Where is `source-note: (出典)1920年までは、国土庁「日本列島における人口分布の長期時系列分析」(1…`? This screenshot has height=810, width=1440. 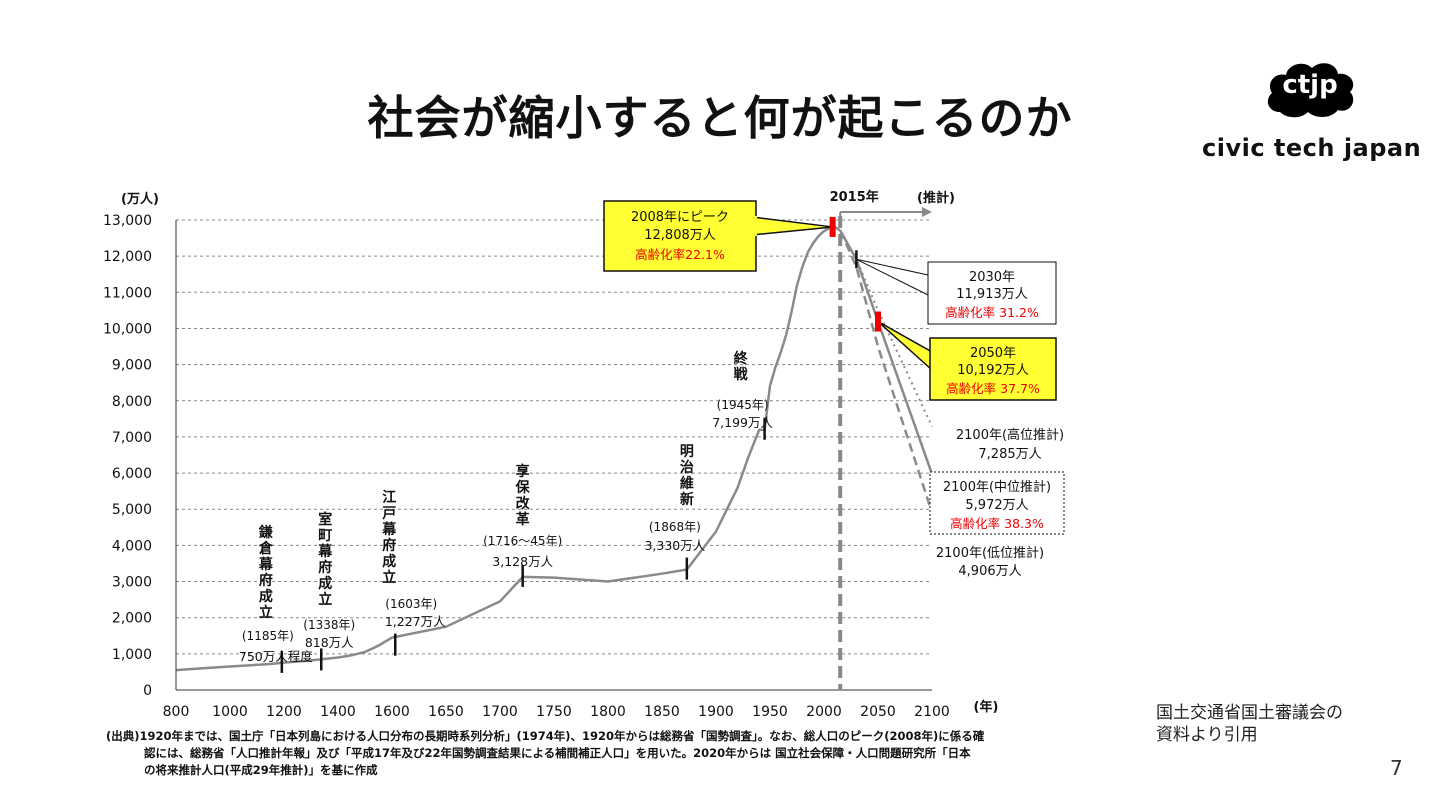
source-note: (出典)1920年までは、国土庁「日本列島における人口分布の長期時系列分析」(1… is located at coordinates (586, 753).